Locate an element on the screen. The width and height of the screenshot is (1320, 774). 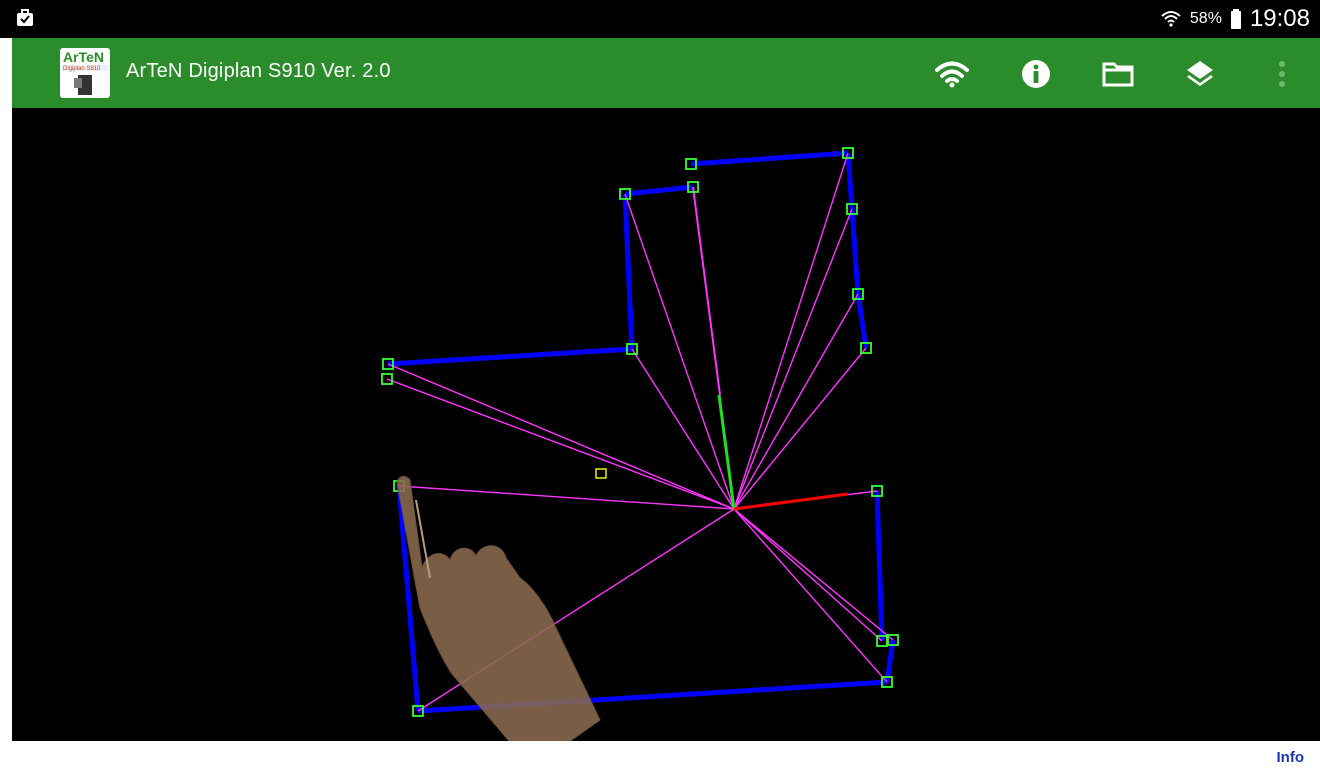
position-marker is located at coordinates (601, 473).